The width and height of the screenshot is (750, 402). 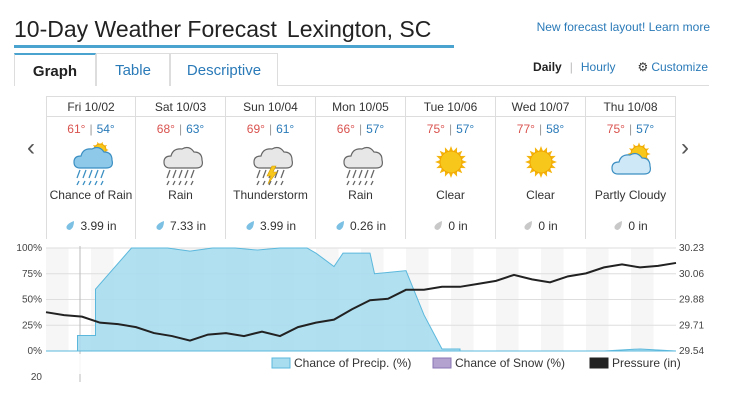 What do you see at coordinates (361, 364) in the screenshot?
I see `legend-background` at bounding box center [361, 364].